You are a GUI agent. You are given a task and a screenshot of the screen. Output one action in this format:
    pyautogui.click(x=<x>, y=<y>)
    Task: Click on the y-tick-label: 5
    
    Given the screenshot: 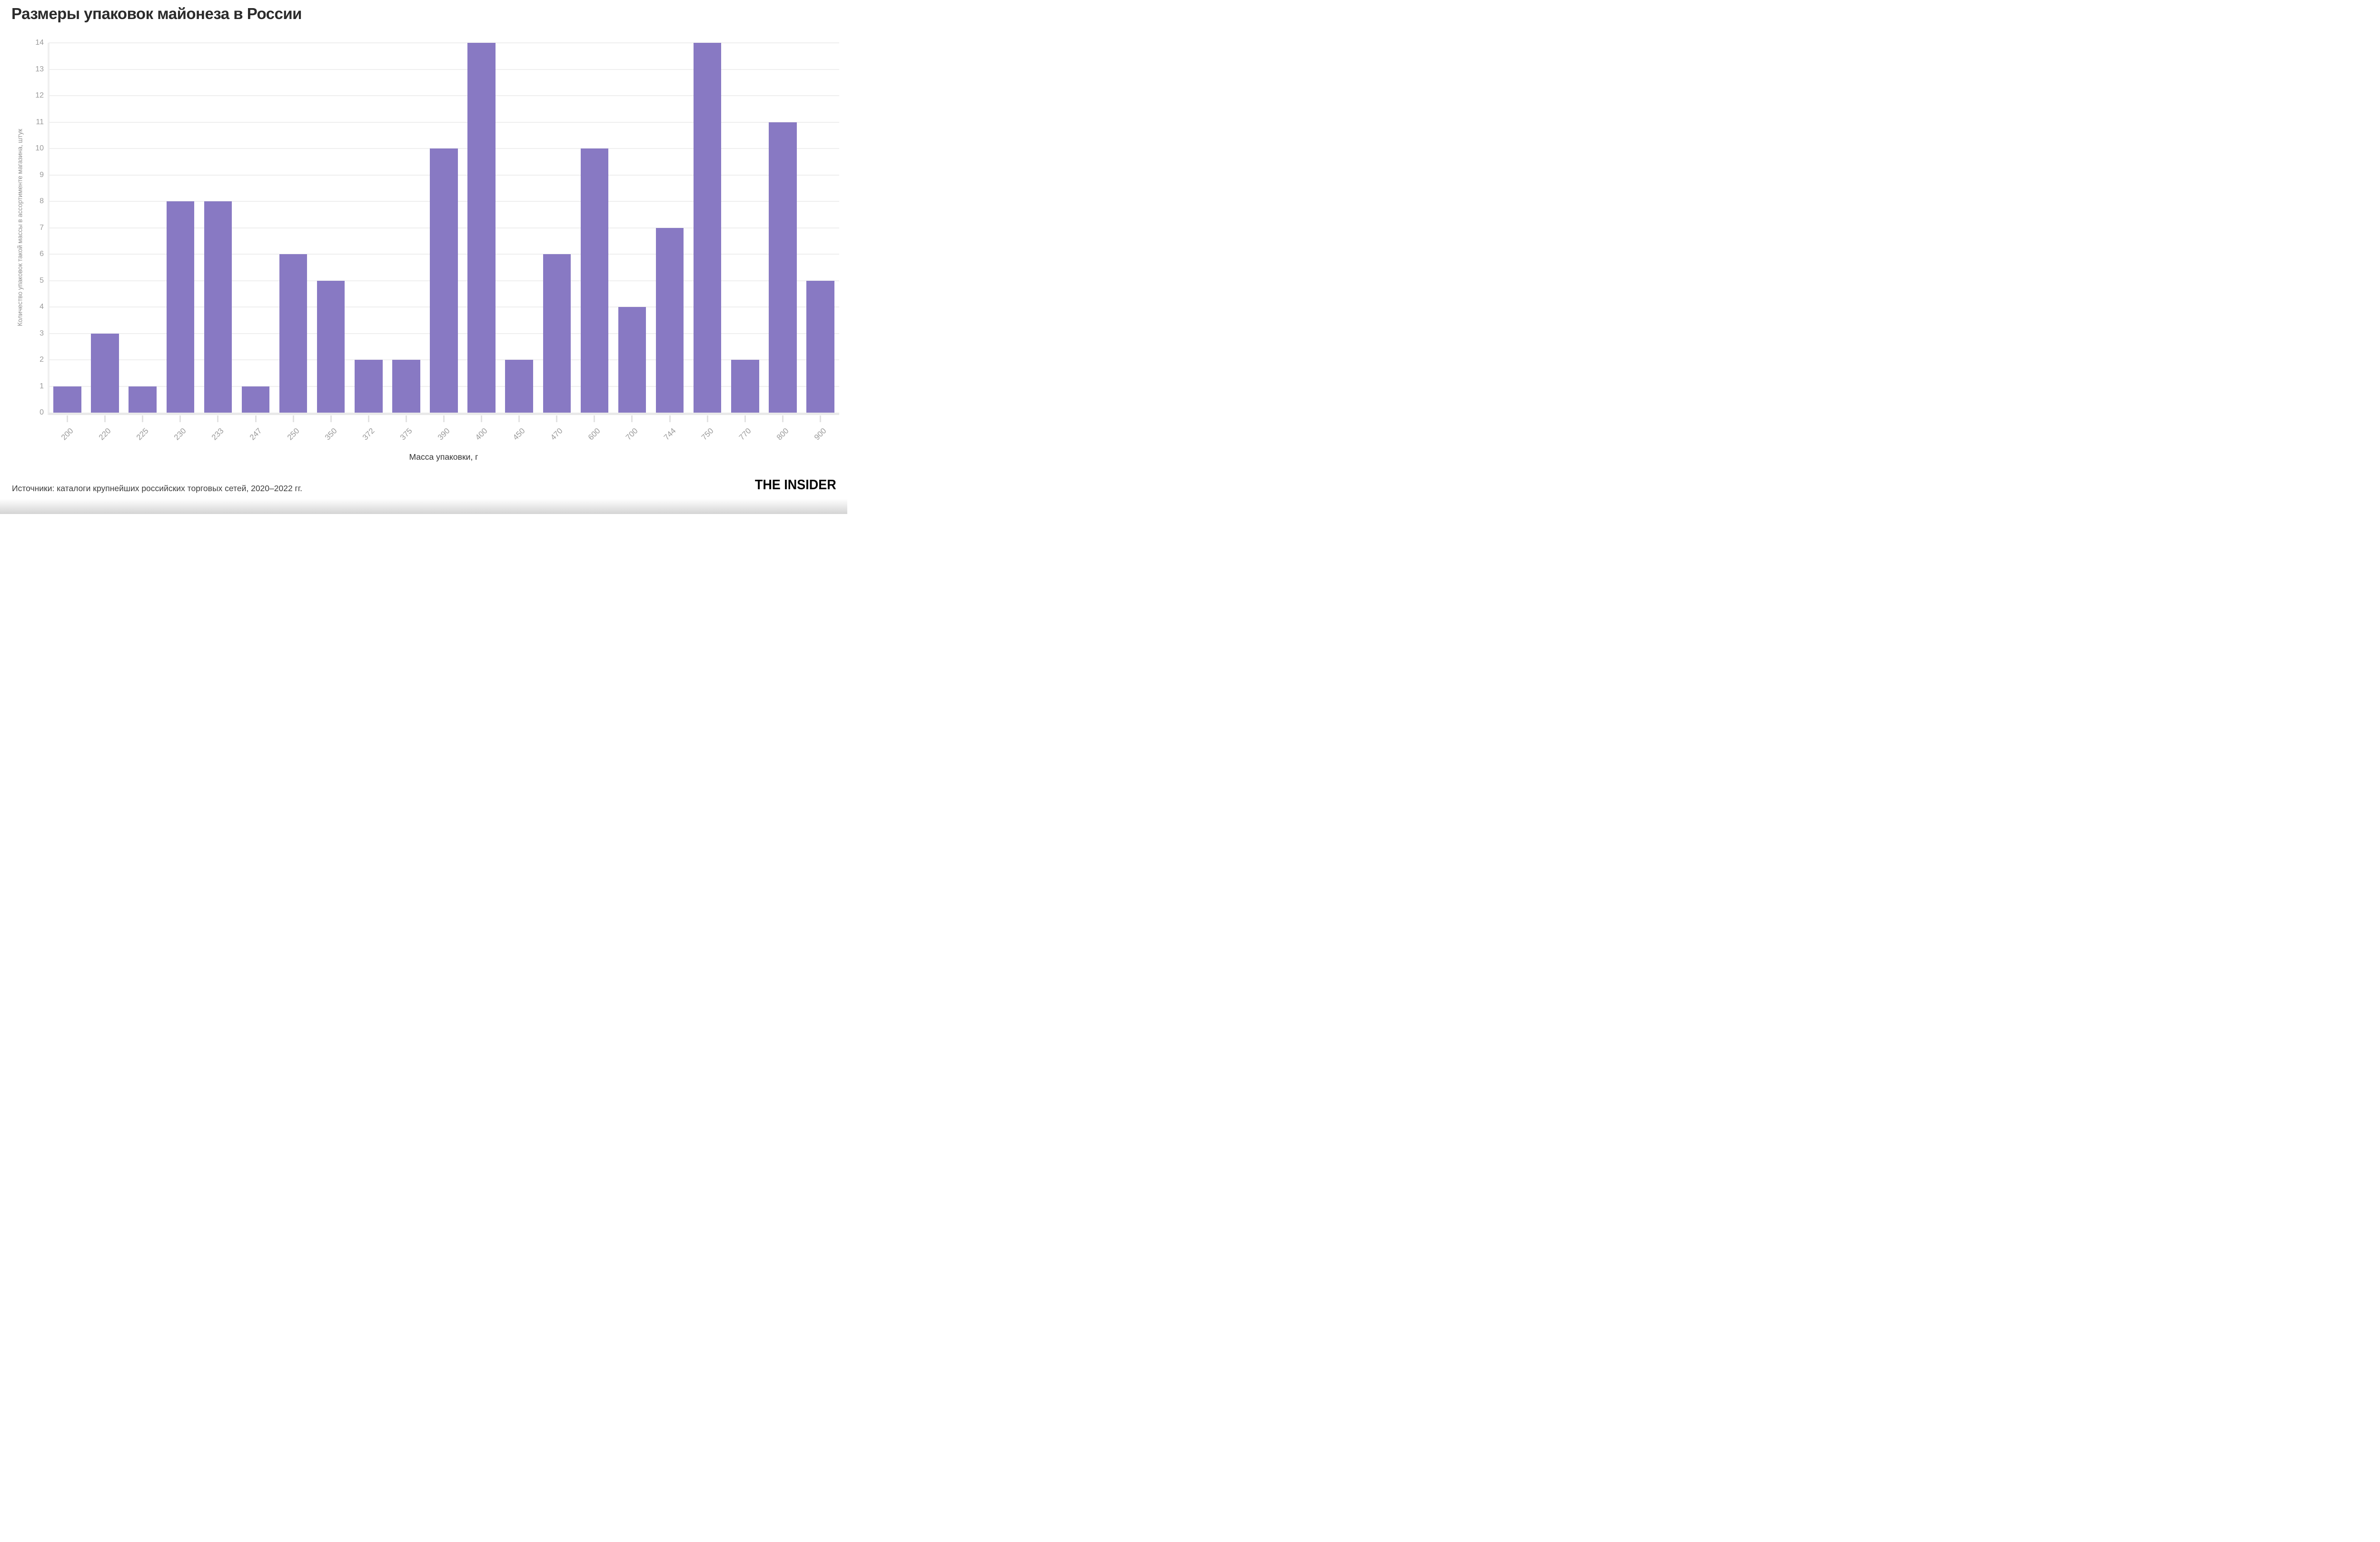 What is the action you would take?
    pyautogui.click(x=42, y=280)
    